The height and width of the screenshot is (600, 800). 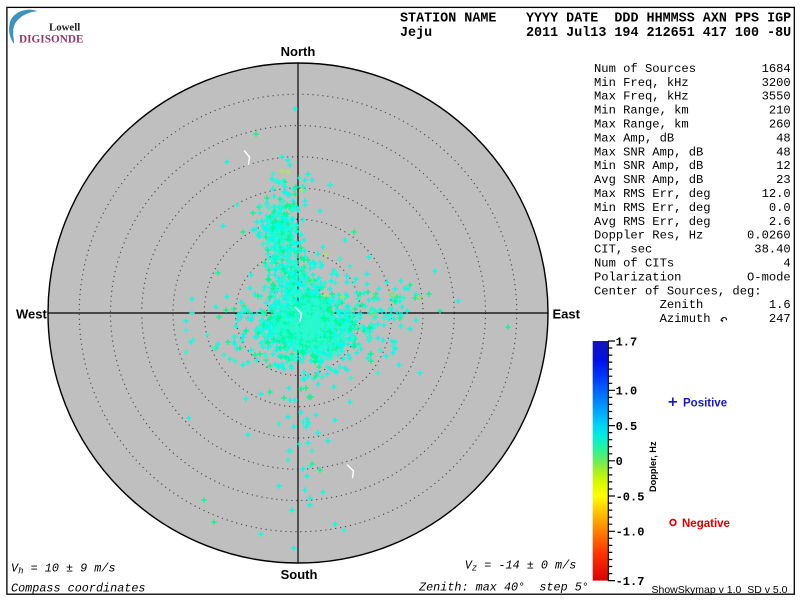 What do you see at coordinates (692, 97) in the screenshot?
I see `svg-text: Max Freq, kHz 3550` at bounding box center [692, 97].